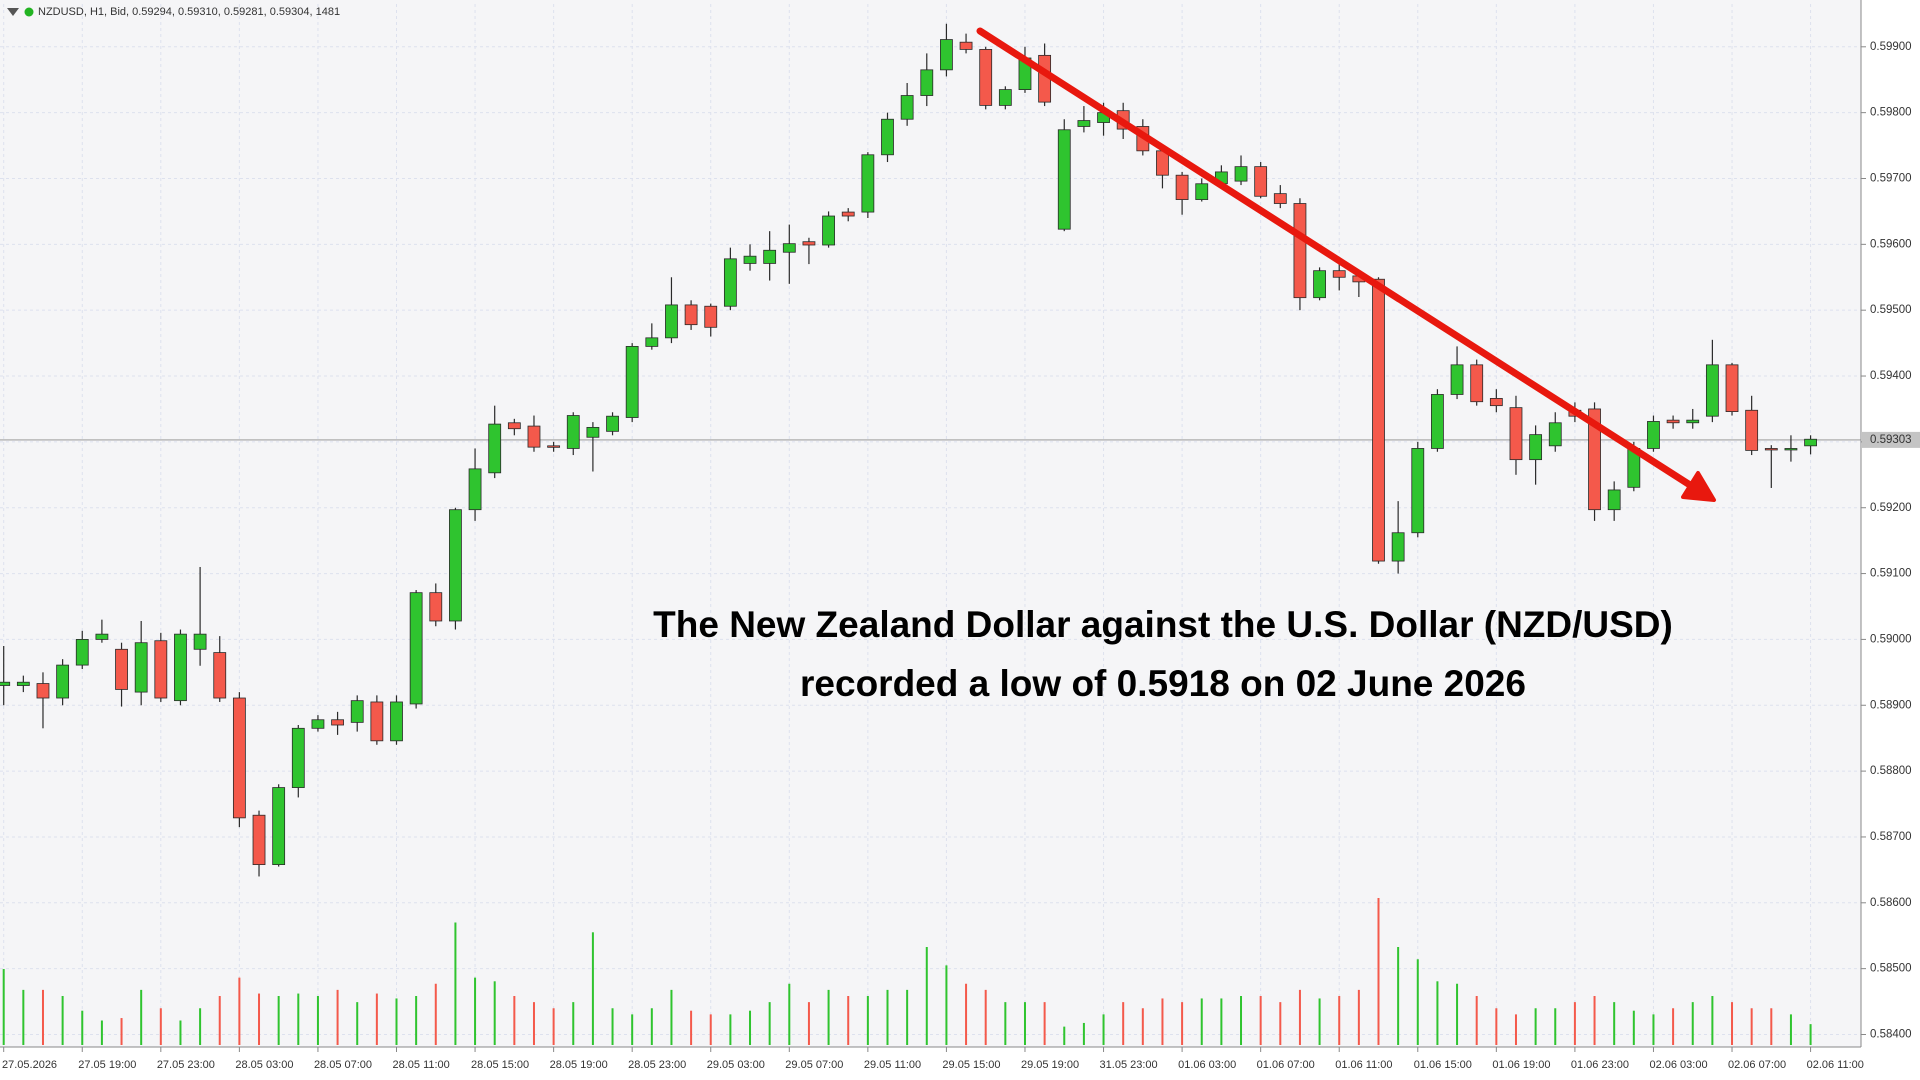 The width and height of the screenshot is (1920, 1080). Describe the element at coordinates (13, 12) in the screenshot. I see `menu-triangle` at that location.